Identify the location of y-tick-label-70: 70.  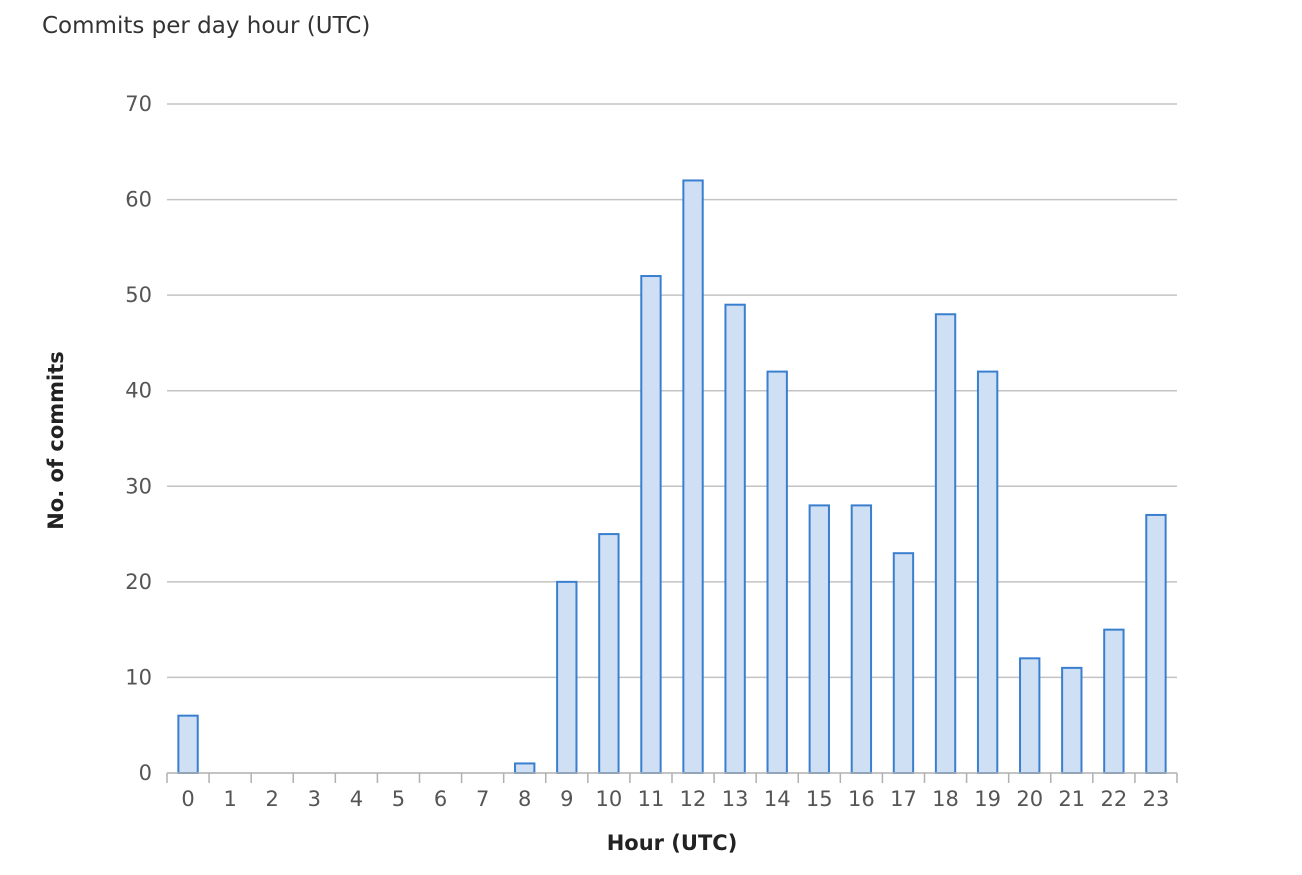
(138, 104).